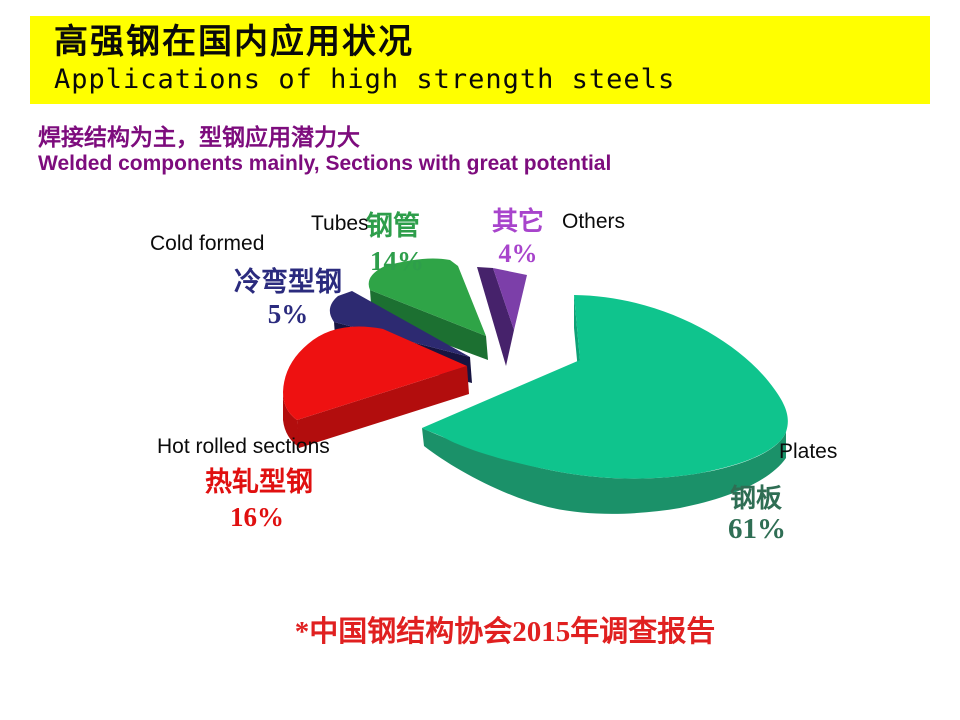 This screenshot has width=960, height=720. I want to click on label-hot-rolled-en: Hot rolled sections, so click(243, 446).